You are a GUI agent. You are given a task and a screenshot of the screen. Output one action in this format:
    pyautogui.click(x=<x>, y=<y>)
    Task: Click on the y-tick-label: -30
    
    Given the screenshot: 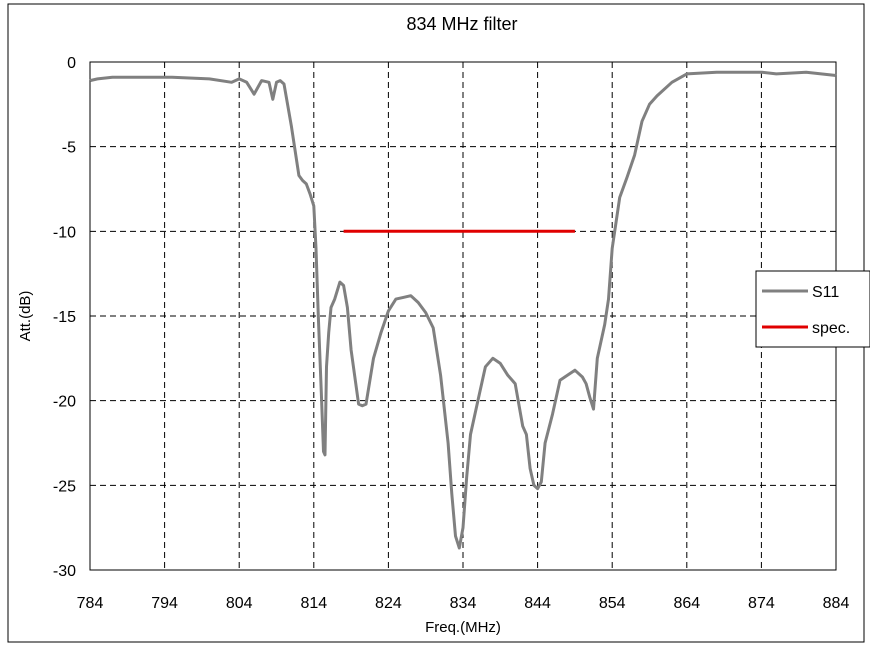 What is the action you would take?
    pyautogui.click(x=64, y=571)
    